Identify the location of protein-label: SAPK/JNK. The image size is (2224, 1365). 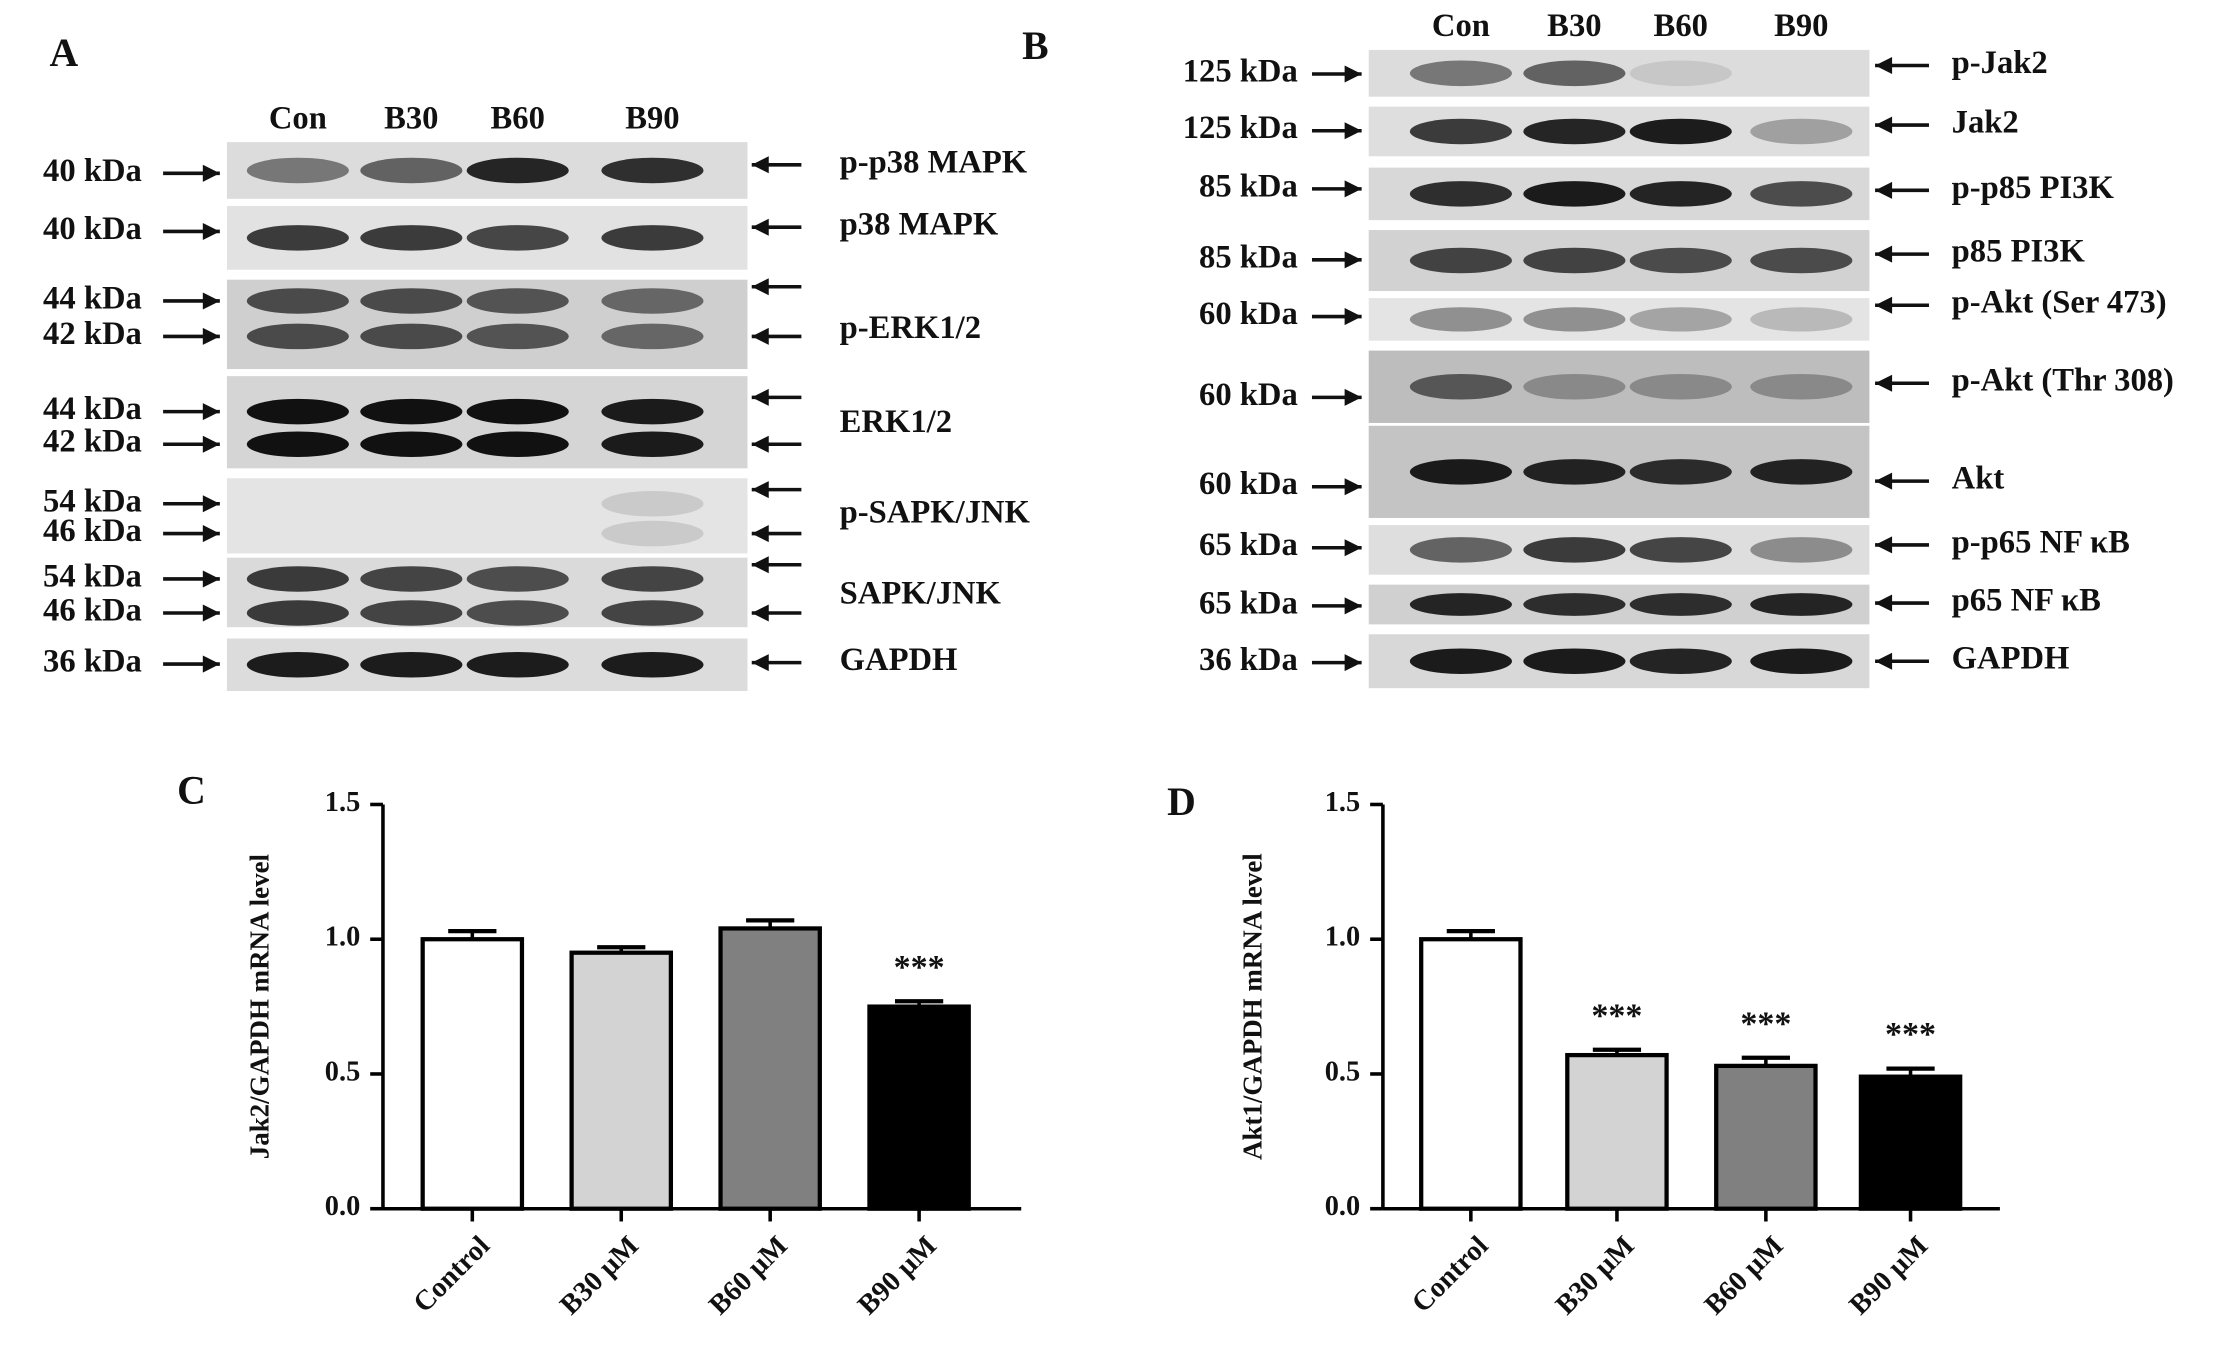
(921, 593).